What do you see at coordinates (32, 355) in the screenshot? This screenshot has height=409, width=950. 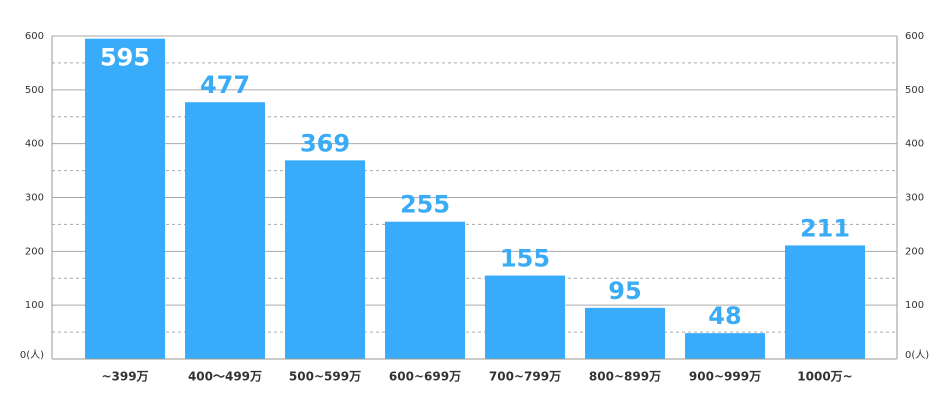 I see `y-tick-label: 0(人)` at bounding box center [32, 355].